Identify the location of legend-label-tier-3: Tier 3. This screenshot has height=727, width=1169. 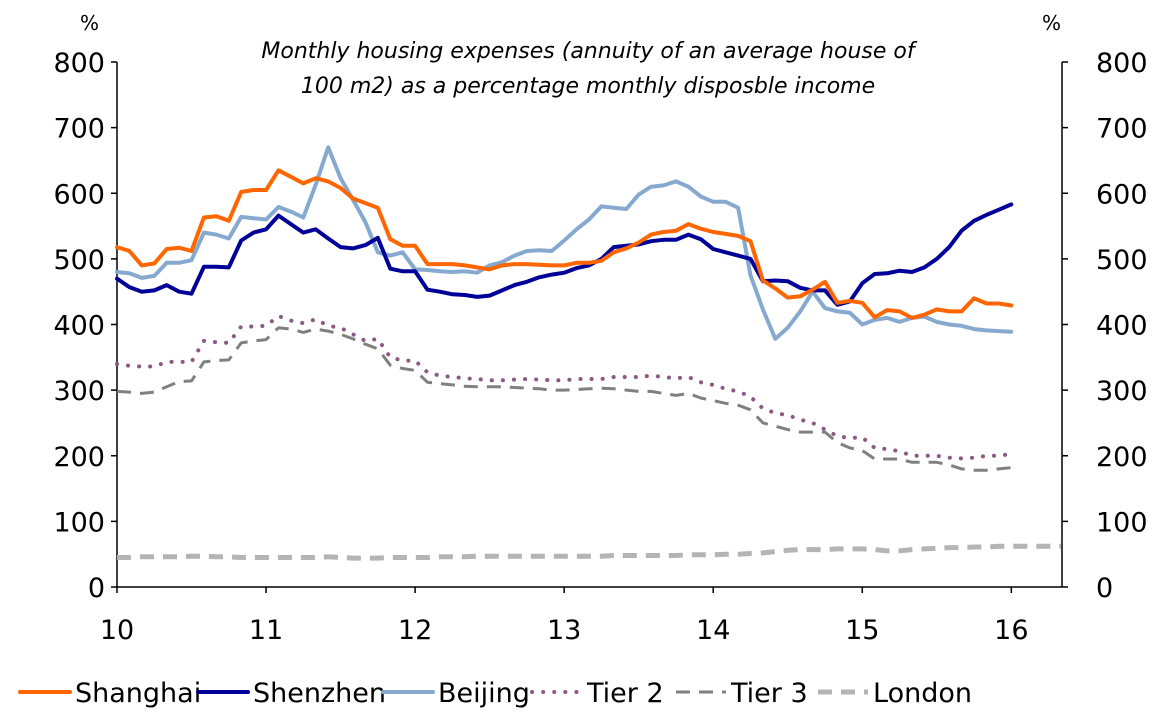
(769, 693).